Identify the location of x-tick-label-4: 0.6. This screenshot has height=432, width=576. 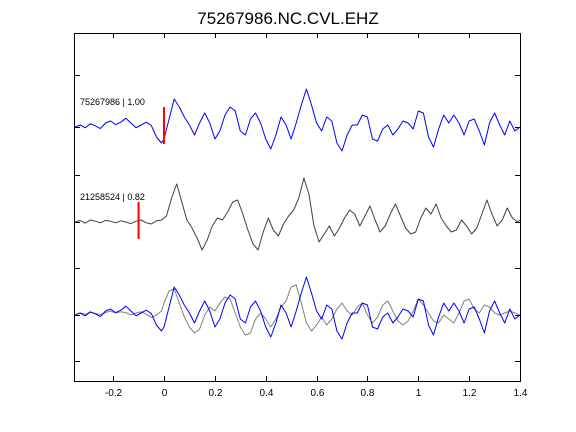
(318, 393).